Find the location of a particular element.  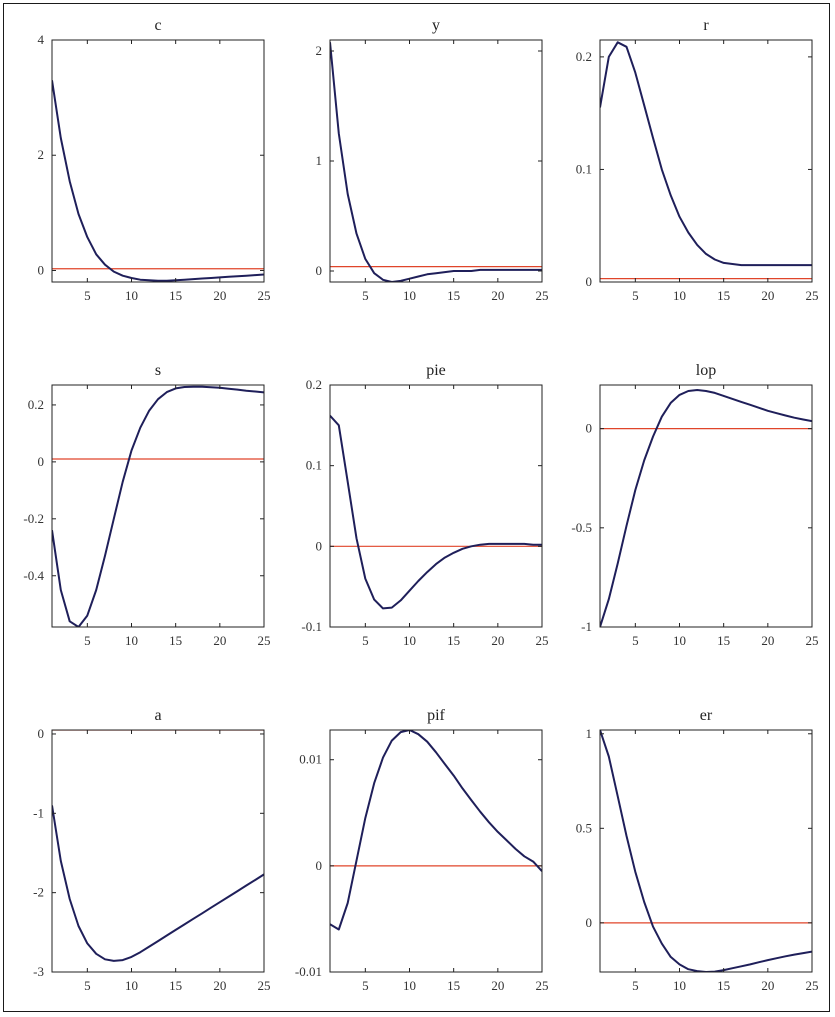

axes-box-er is located at coordinates (706, 851).